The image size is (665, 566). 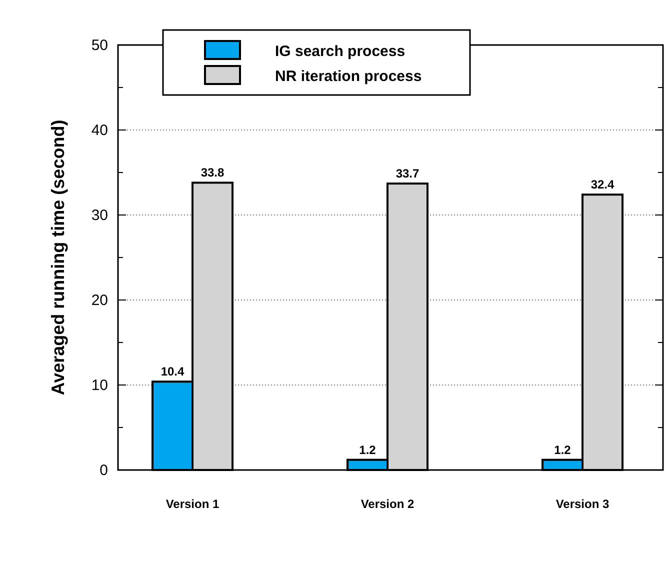 I want to click on y-tick-label: 10, so click(x=99, y=385).